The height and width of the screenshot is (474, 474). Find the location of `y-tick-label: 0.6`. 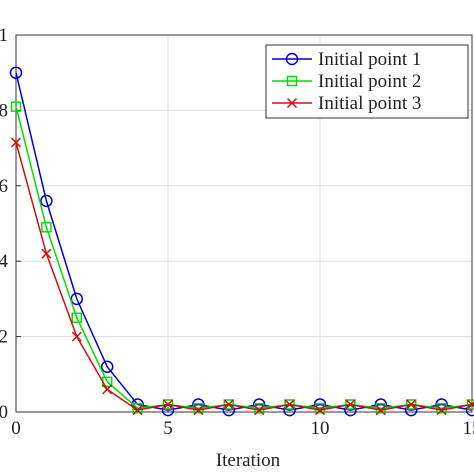

y-tick-label: 0.6 is located at coordinates (4, 186).